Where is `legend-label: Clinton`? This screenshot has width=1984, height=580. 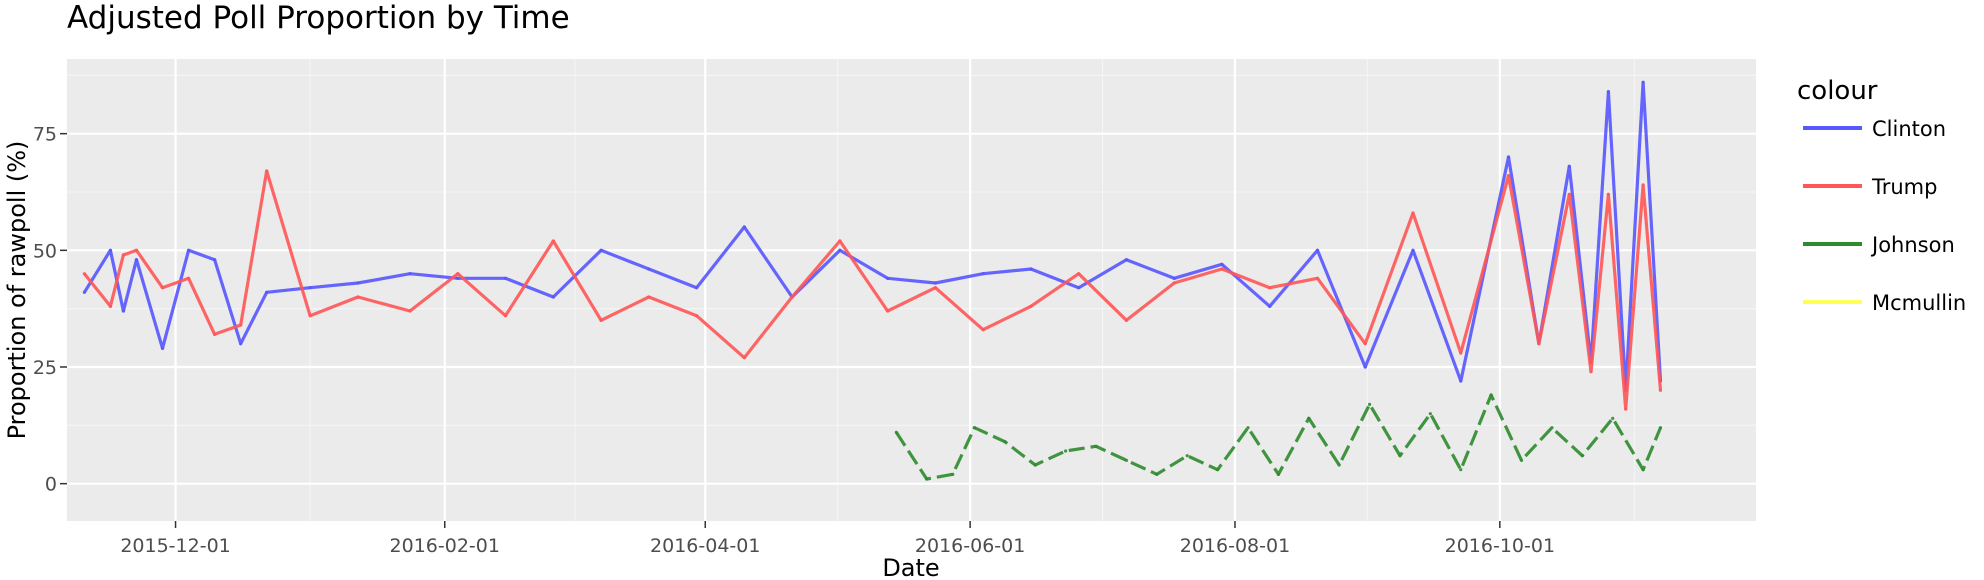
legend-label: Clinton is located at coordinates (1909, 129).